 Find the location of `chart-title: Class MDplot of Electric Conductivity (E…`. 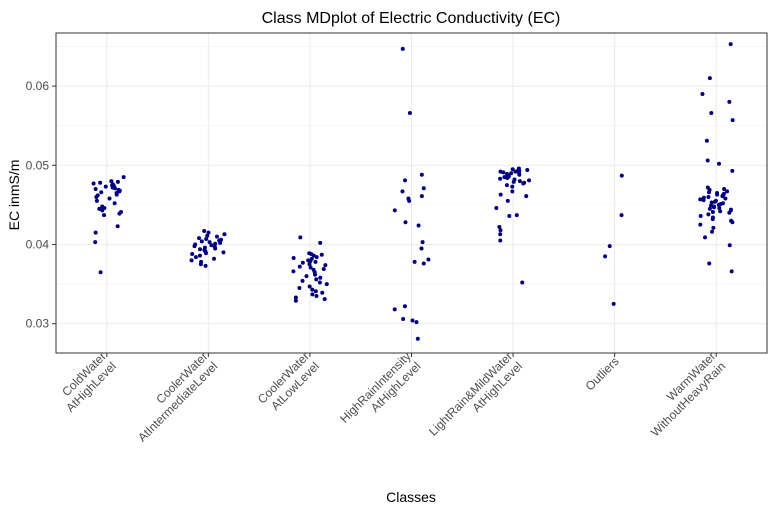

chart-title: Class MDplot of Electric Conductivity (E… is located at coordinates (411, 18).